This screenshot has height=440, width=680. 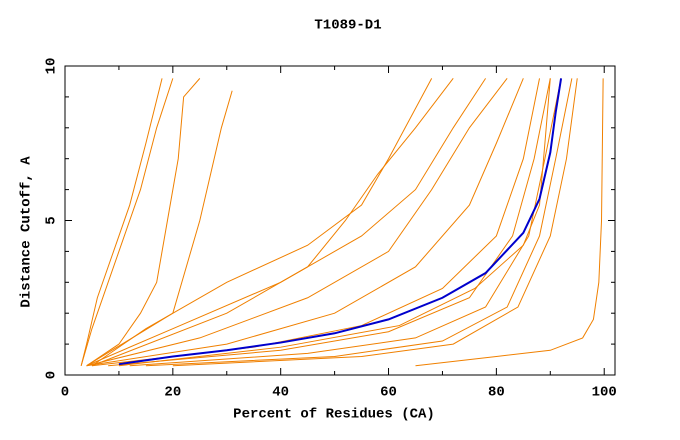 I want to click on chart-title: T1089-D1, so click(x=347, y=26).